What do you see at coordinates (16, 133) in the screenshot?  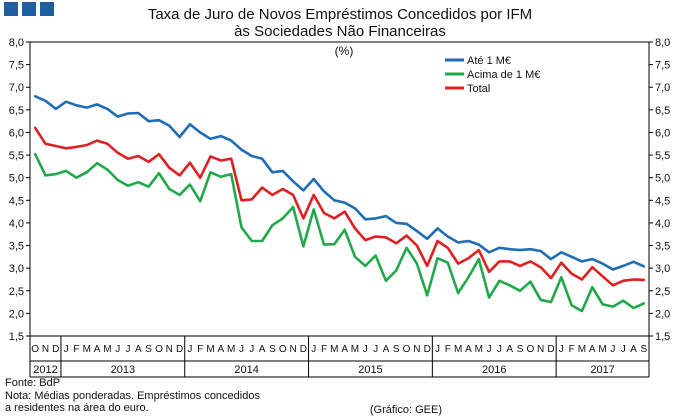 I see `y-tick-label-left: 6,0` at bounding box center [16, 133].